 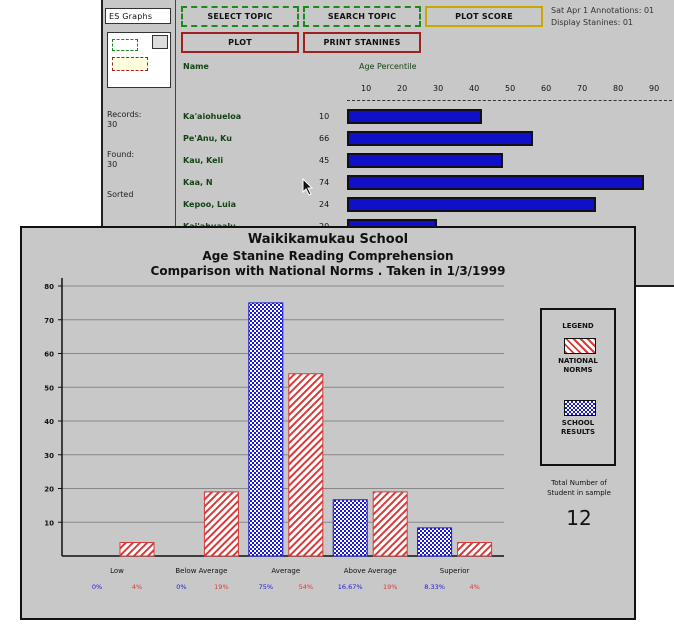 What do you see at coordinates (350, 587) in the screenshot?
I see `value-label-school: 16.67%` at bounding box center [350, 587].